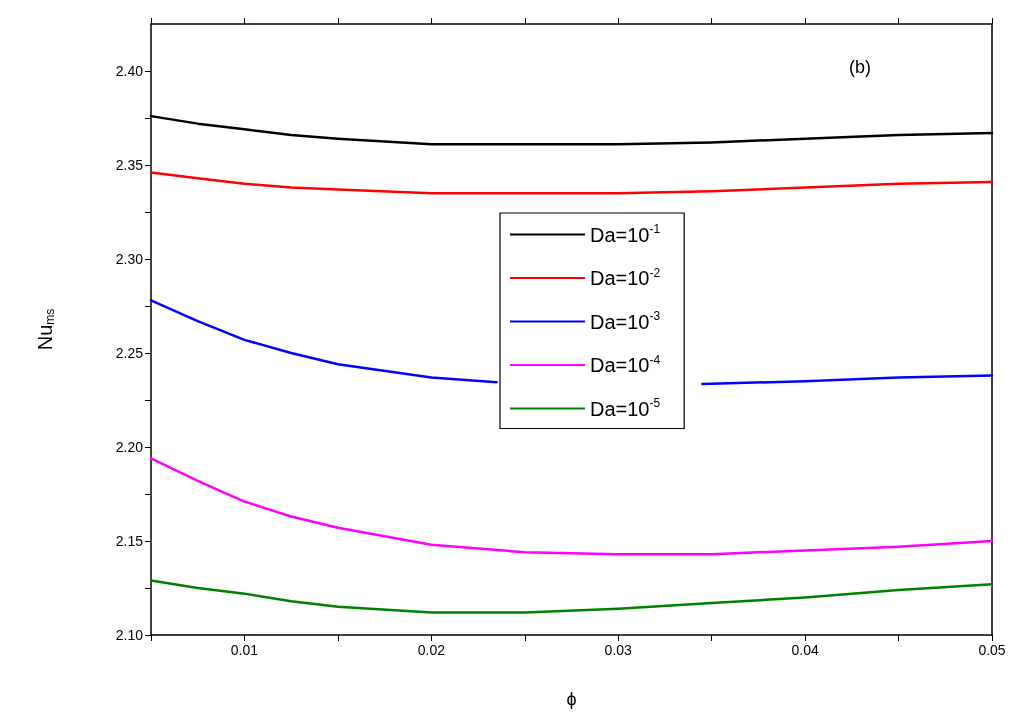  I want to click on y-tick-label: 2.25, so click(129, 353).